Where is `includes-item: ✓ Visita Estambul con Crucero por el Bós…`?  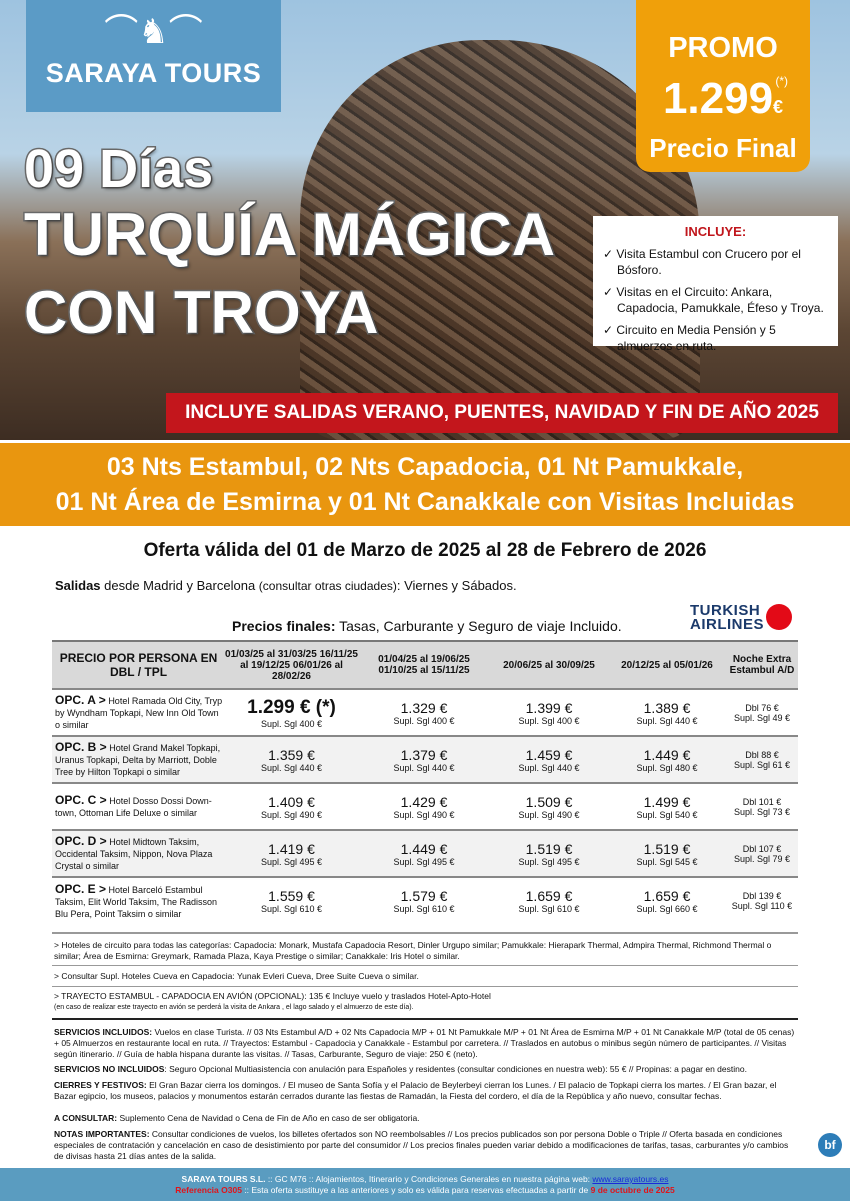
includes-item: ✓ Visita Estambul con Crucero por el Bós… is located at coordinates (702, 262).